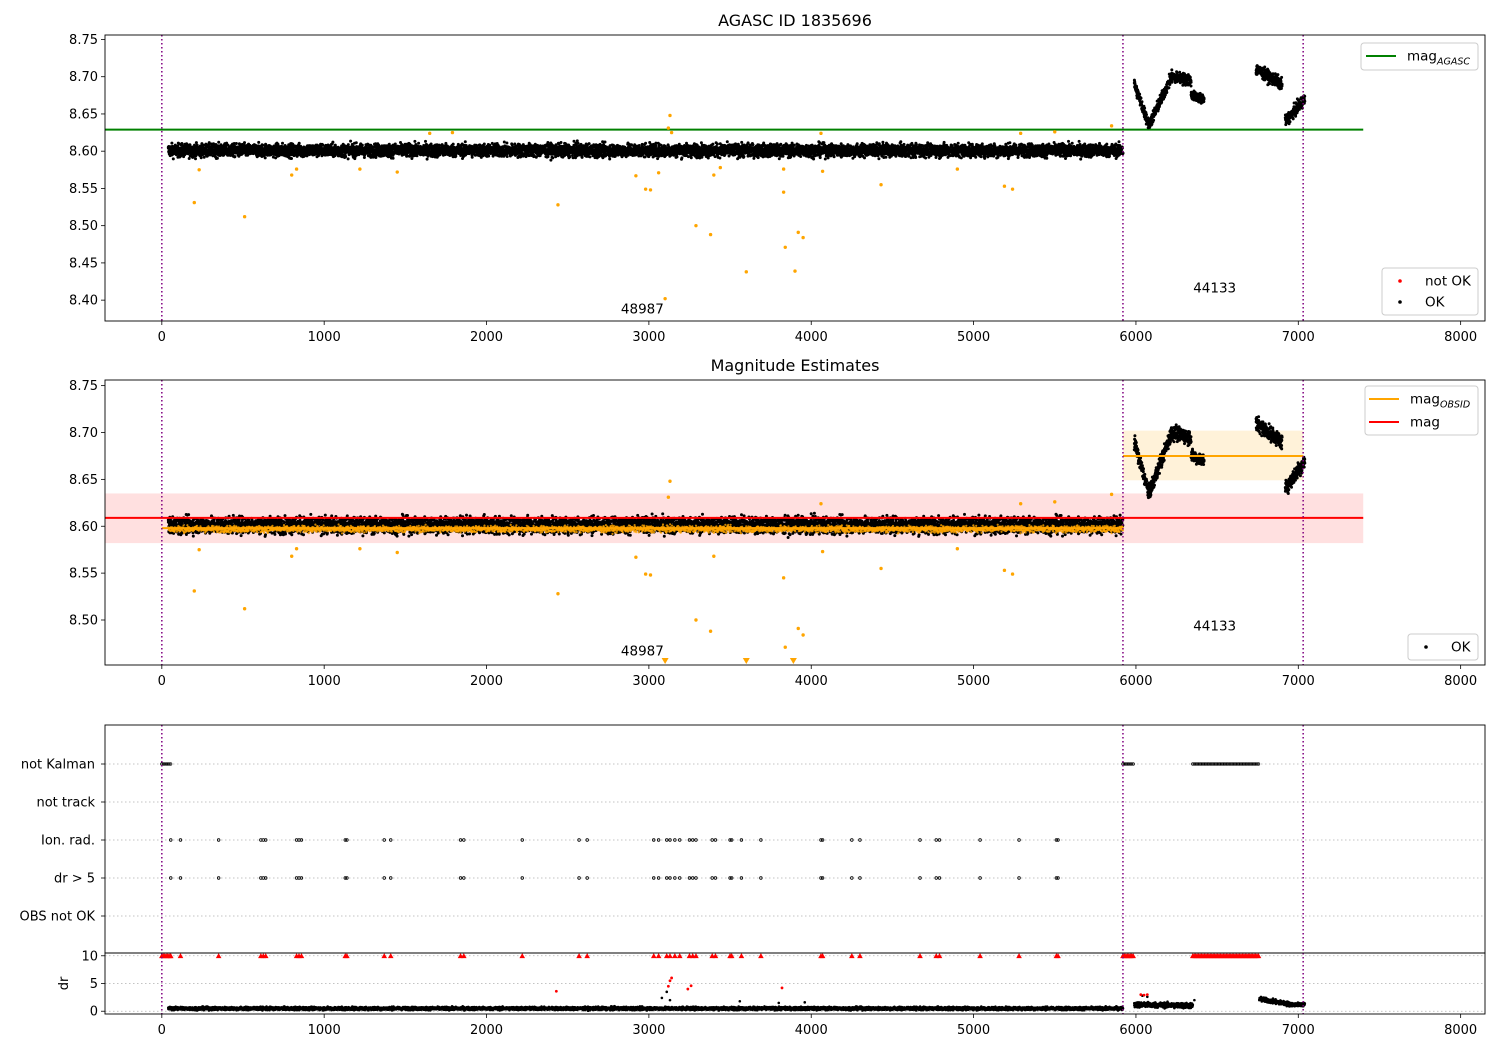  What do you see at coordinates (795, 20) in the screenshot?
I see `panel-title: AGASC ID 1835696` at bounding box center [795, 20].